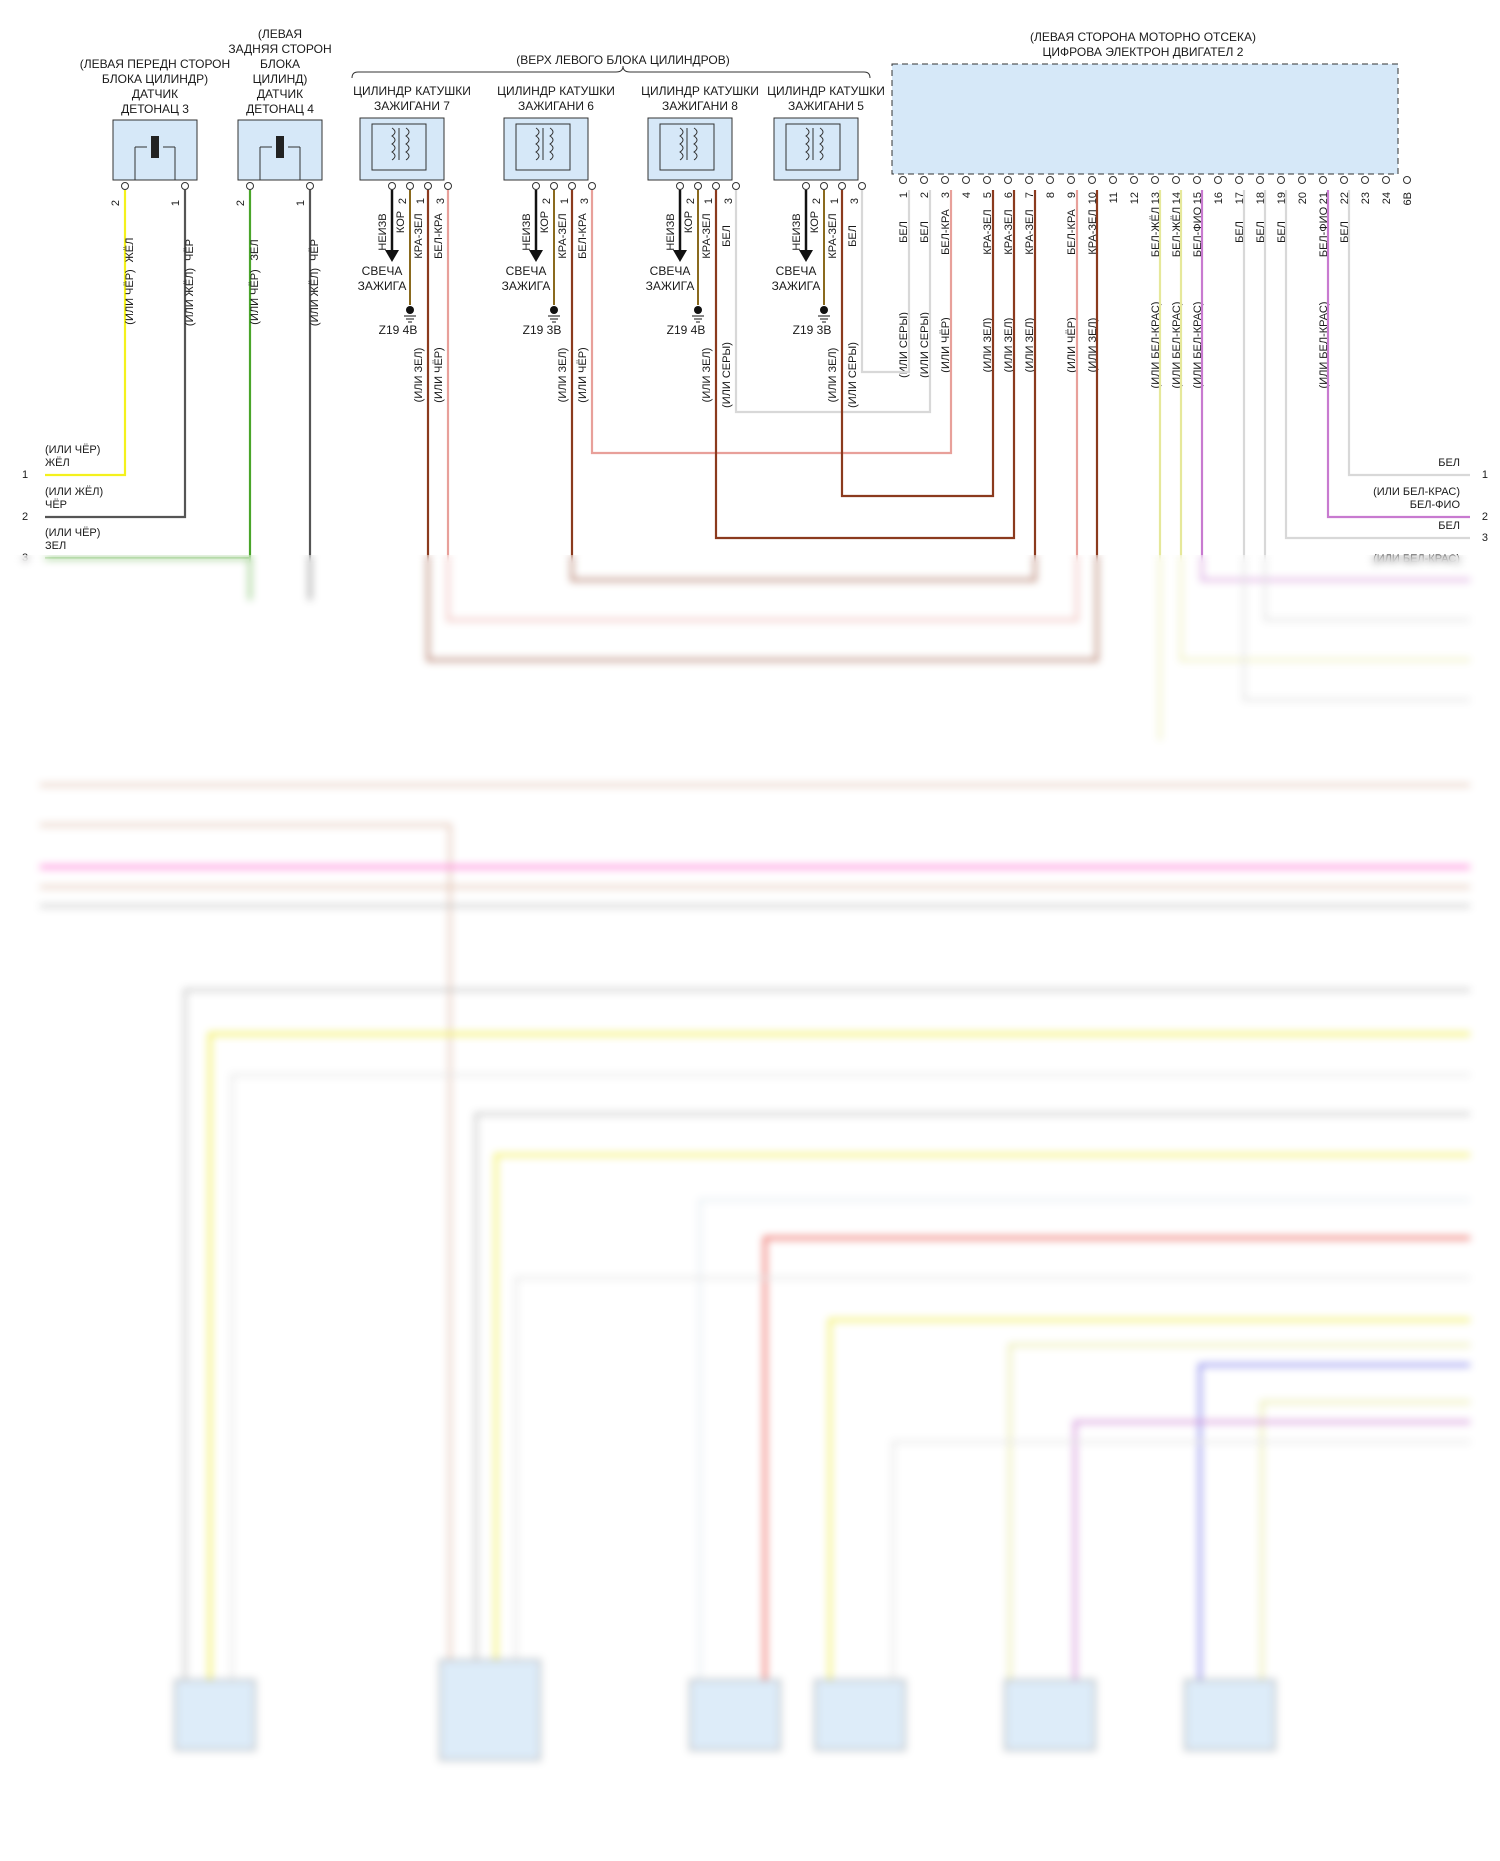 The image size is (1500, 1861). I want to click on knock-sensor-caption: ДЕТОНАЦ 3, so click(155, 109).